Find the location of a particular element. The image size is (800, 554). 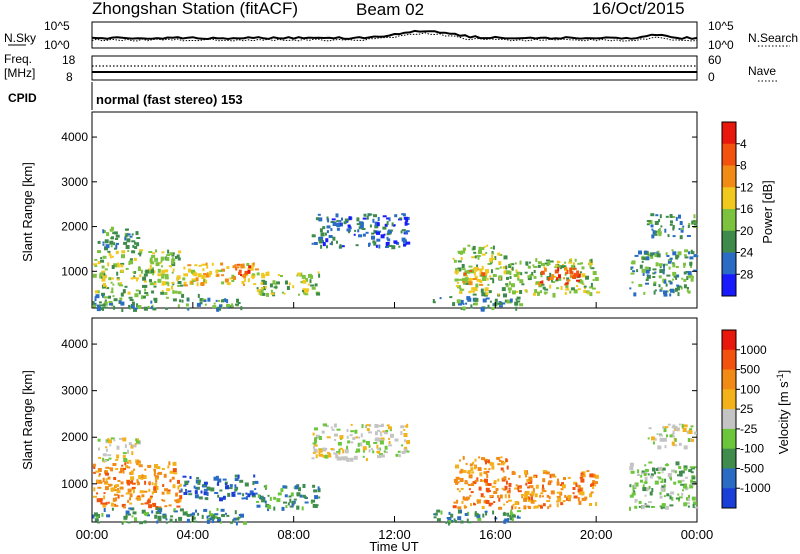

nsky-frame is located at coordinates (394, 35).